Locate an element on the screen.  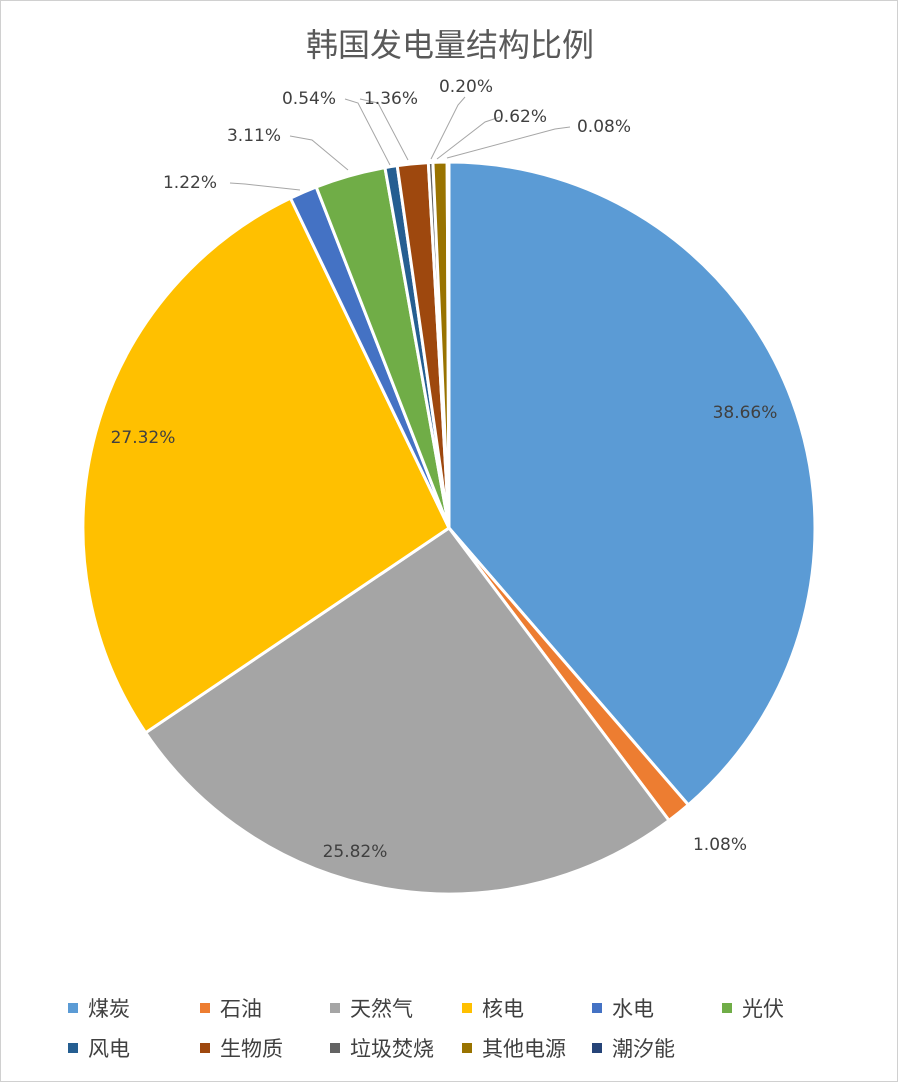
data-label-4: 1.22% is located at coordinates (190, 183).